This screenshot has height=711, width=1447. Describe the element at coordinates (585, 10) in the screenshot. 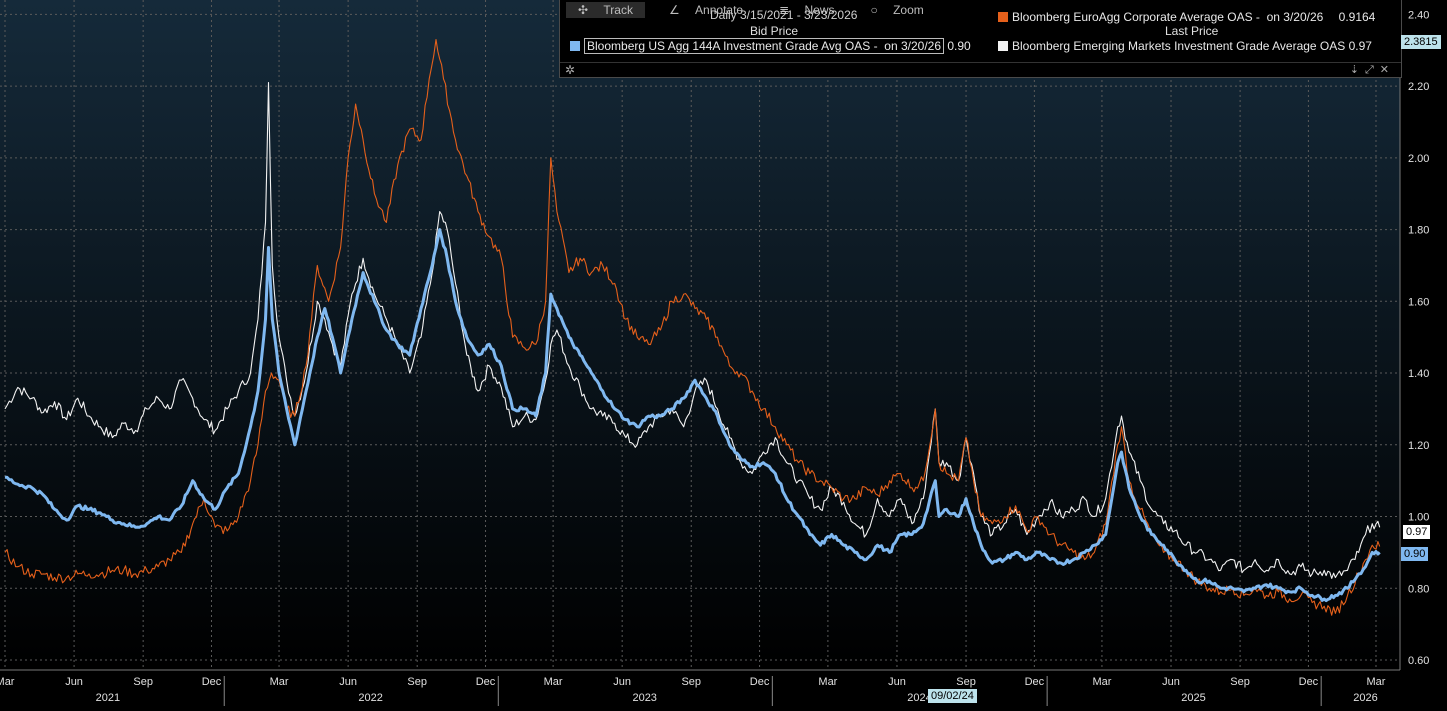

I see `crosshair-icon: ✣` at that location.